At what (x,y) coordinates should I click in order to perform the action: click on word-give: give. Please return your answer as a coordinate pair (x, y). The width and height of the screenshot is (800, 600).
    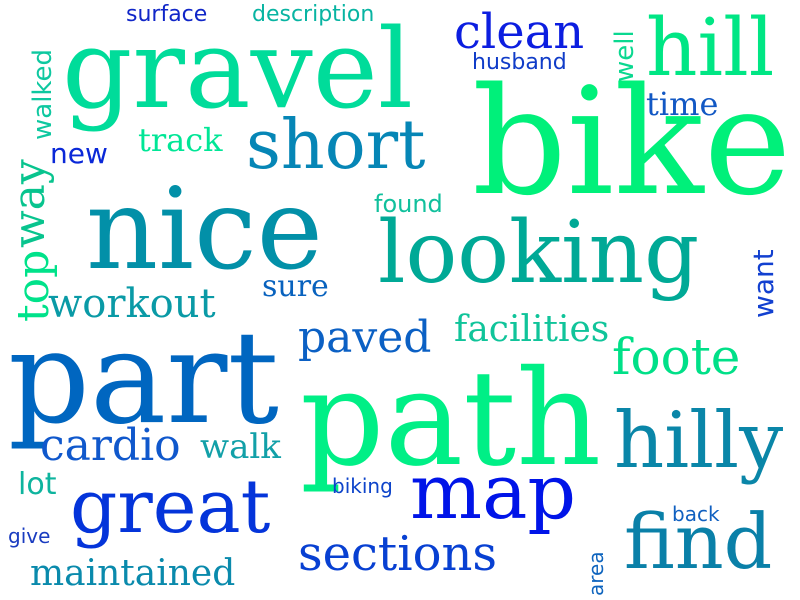
    Looking at the image, I should click on (29, 536).